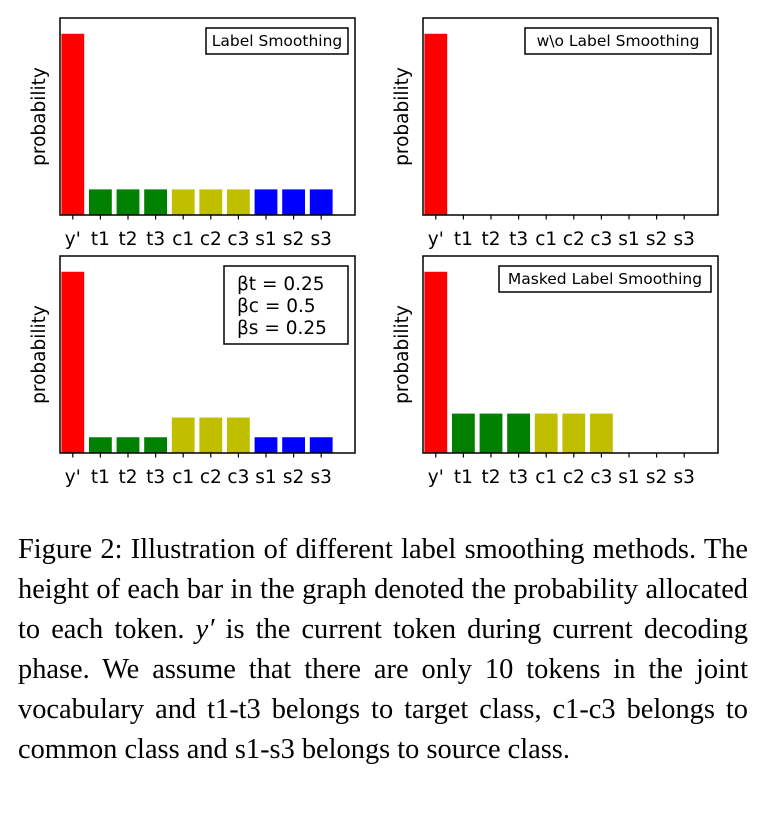  I want to click on legend-text: Masked Label Smoothing, so click(605, 279).